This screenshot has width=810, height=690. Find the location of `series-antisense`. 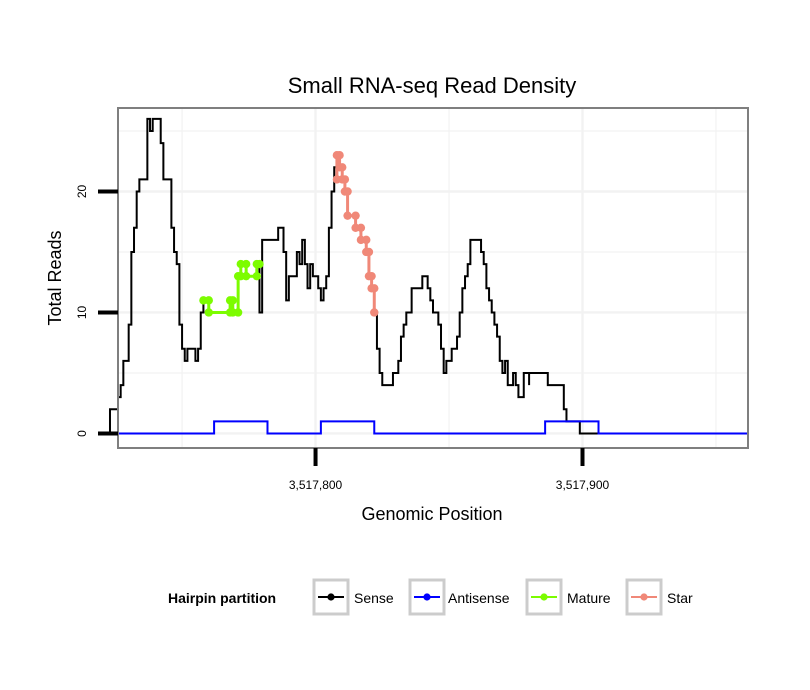

series-antisense is located at coordinates (424, 427).